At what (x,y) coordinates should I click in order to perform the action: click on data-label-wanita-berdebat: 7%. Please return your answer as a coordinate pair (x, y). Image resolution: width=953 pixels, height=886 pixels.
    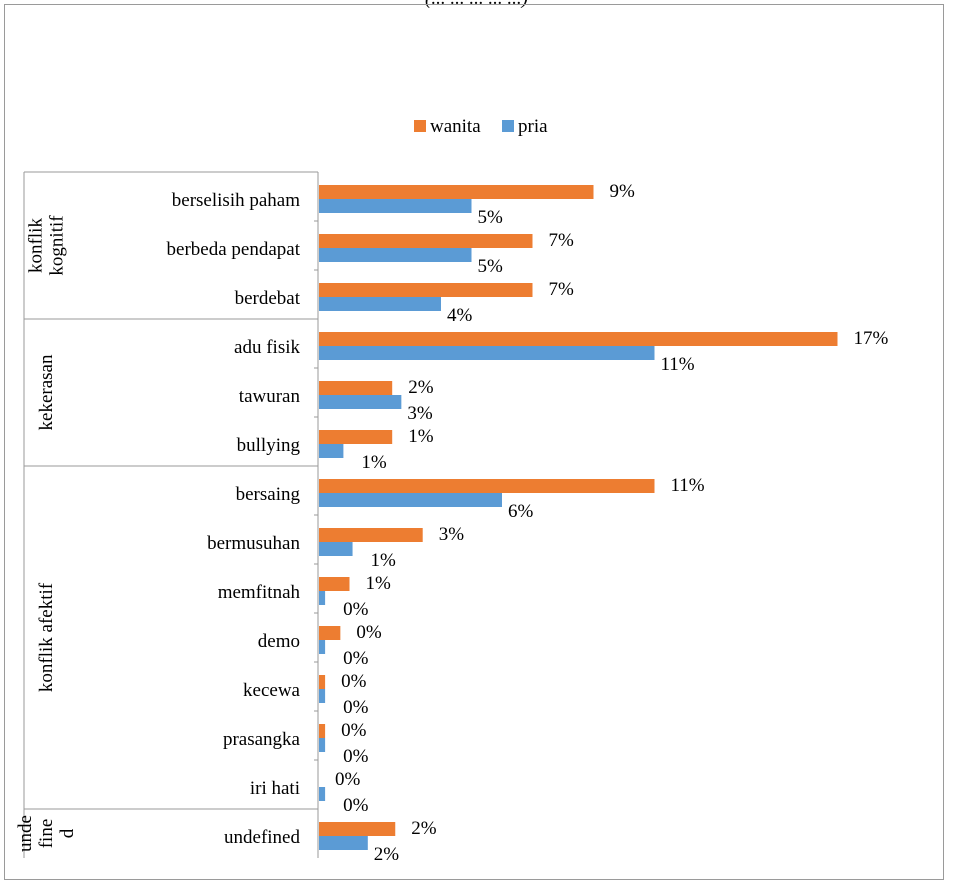
    Looking at the image, I should click on (562, 289).